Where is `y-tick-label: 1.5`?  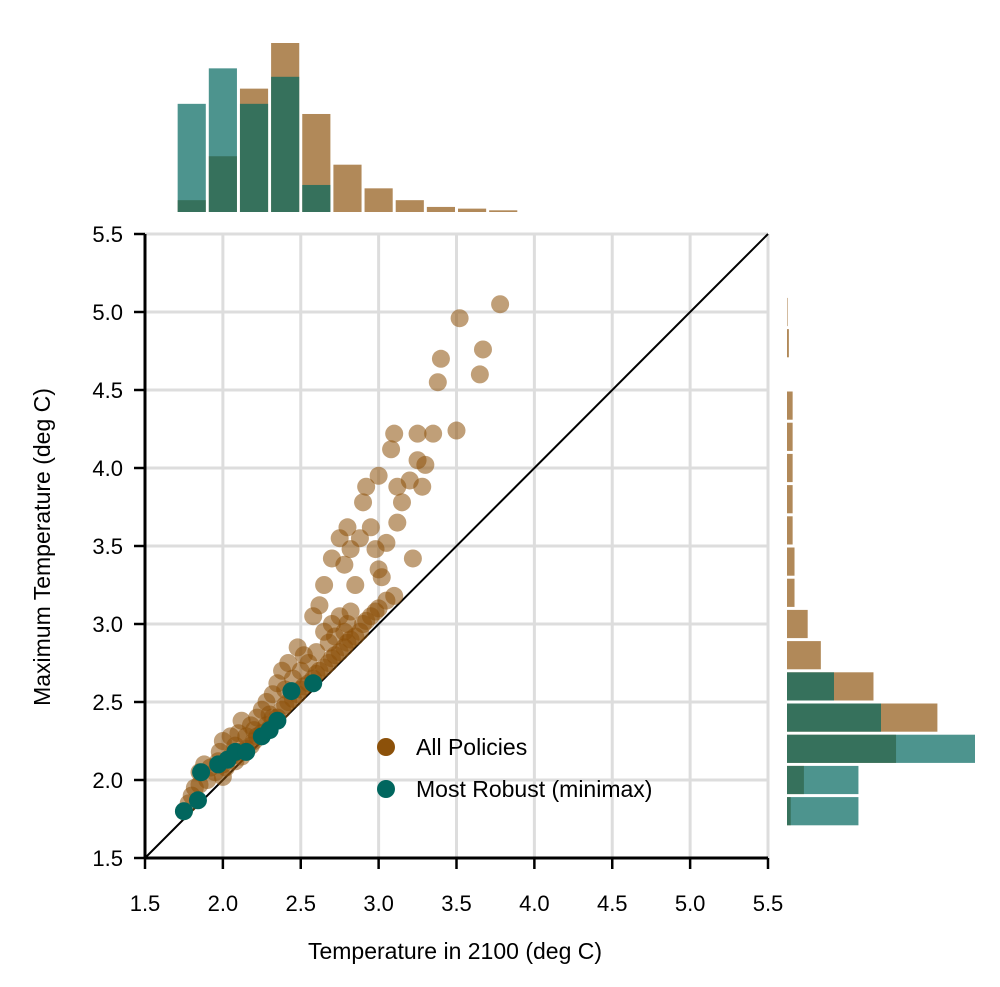
y-tick-label: 1.5 is located at coordinates (107, 858).